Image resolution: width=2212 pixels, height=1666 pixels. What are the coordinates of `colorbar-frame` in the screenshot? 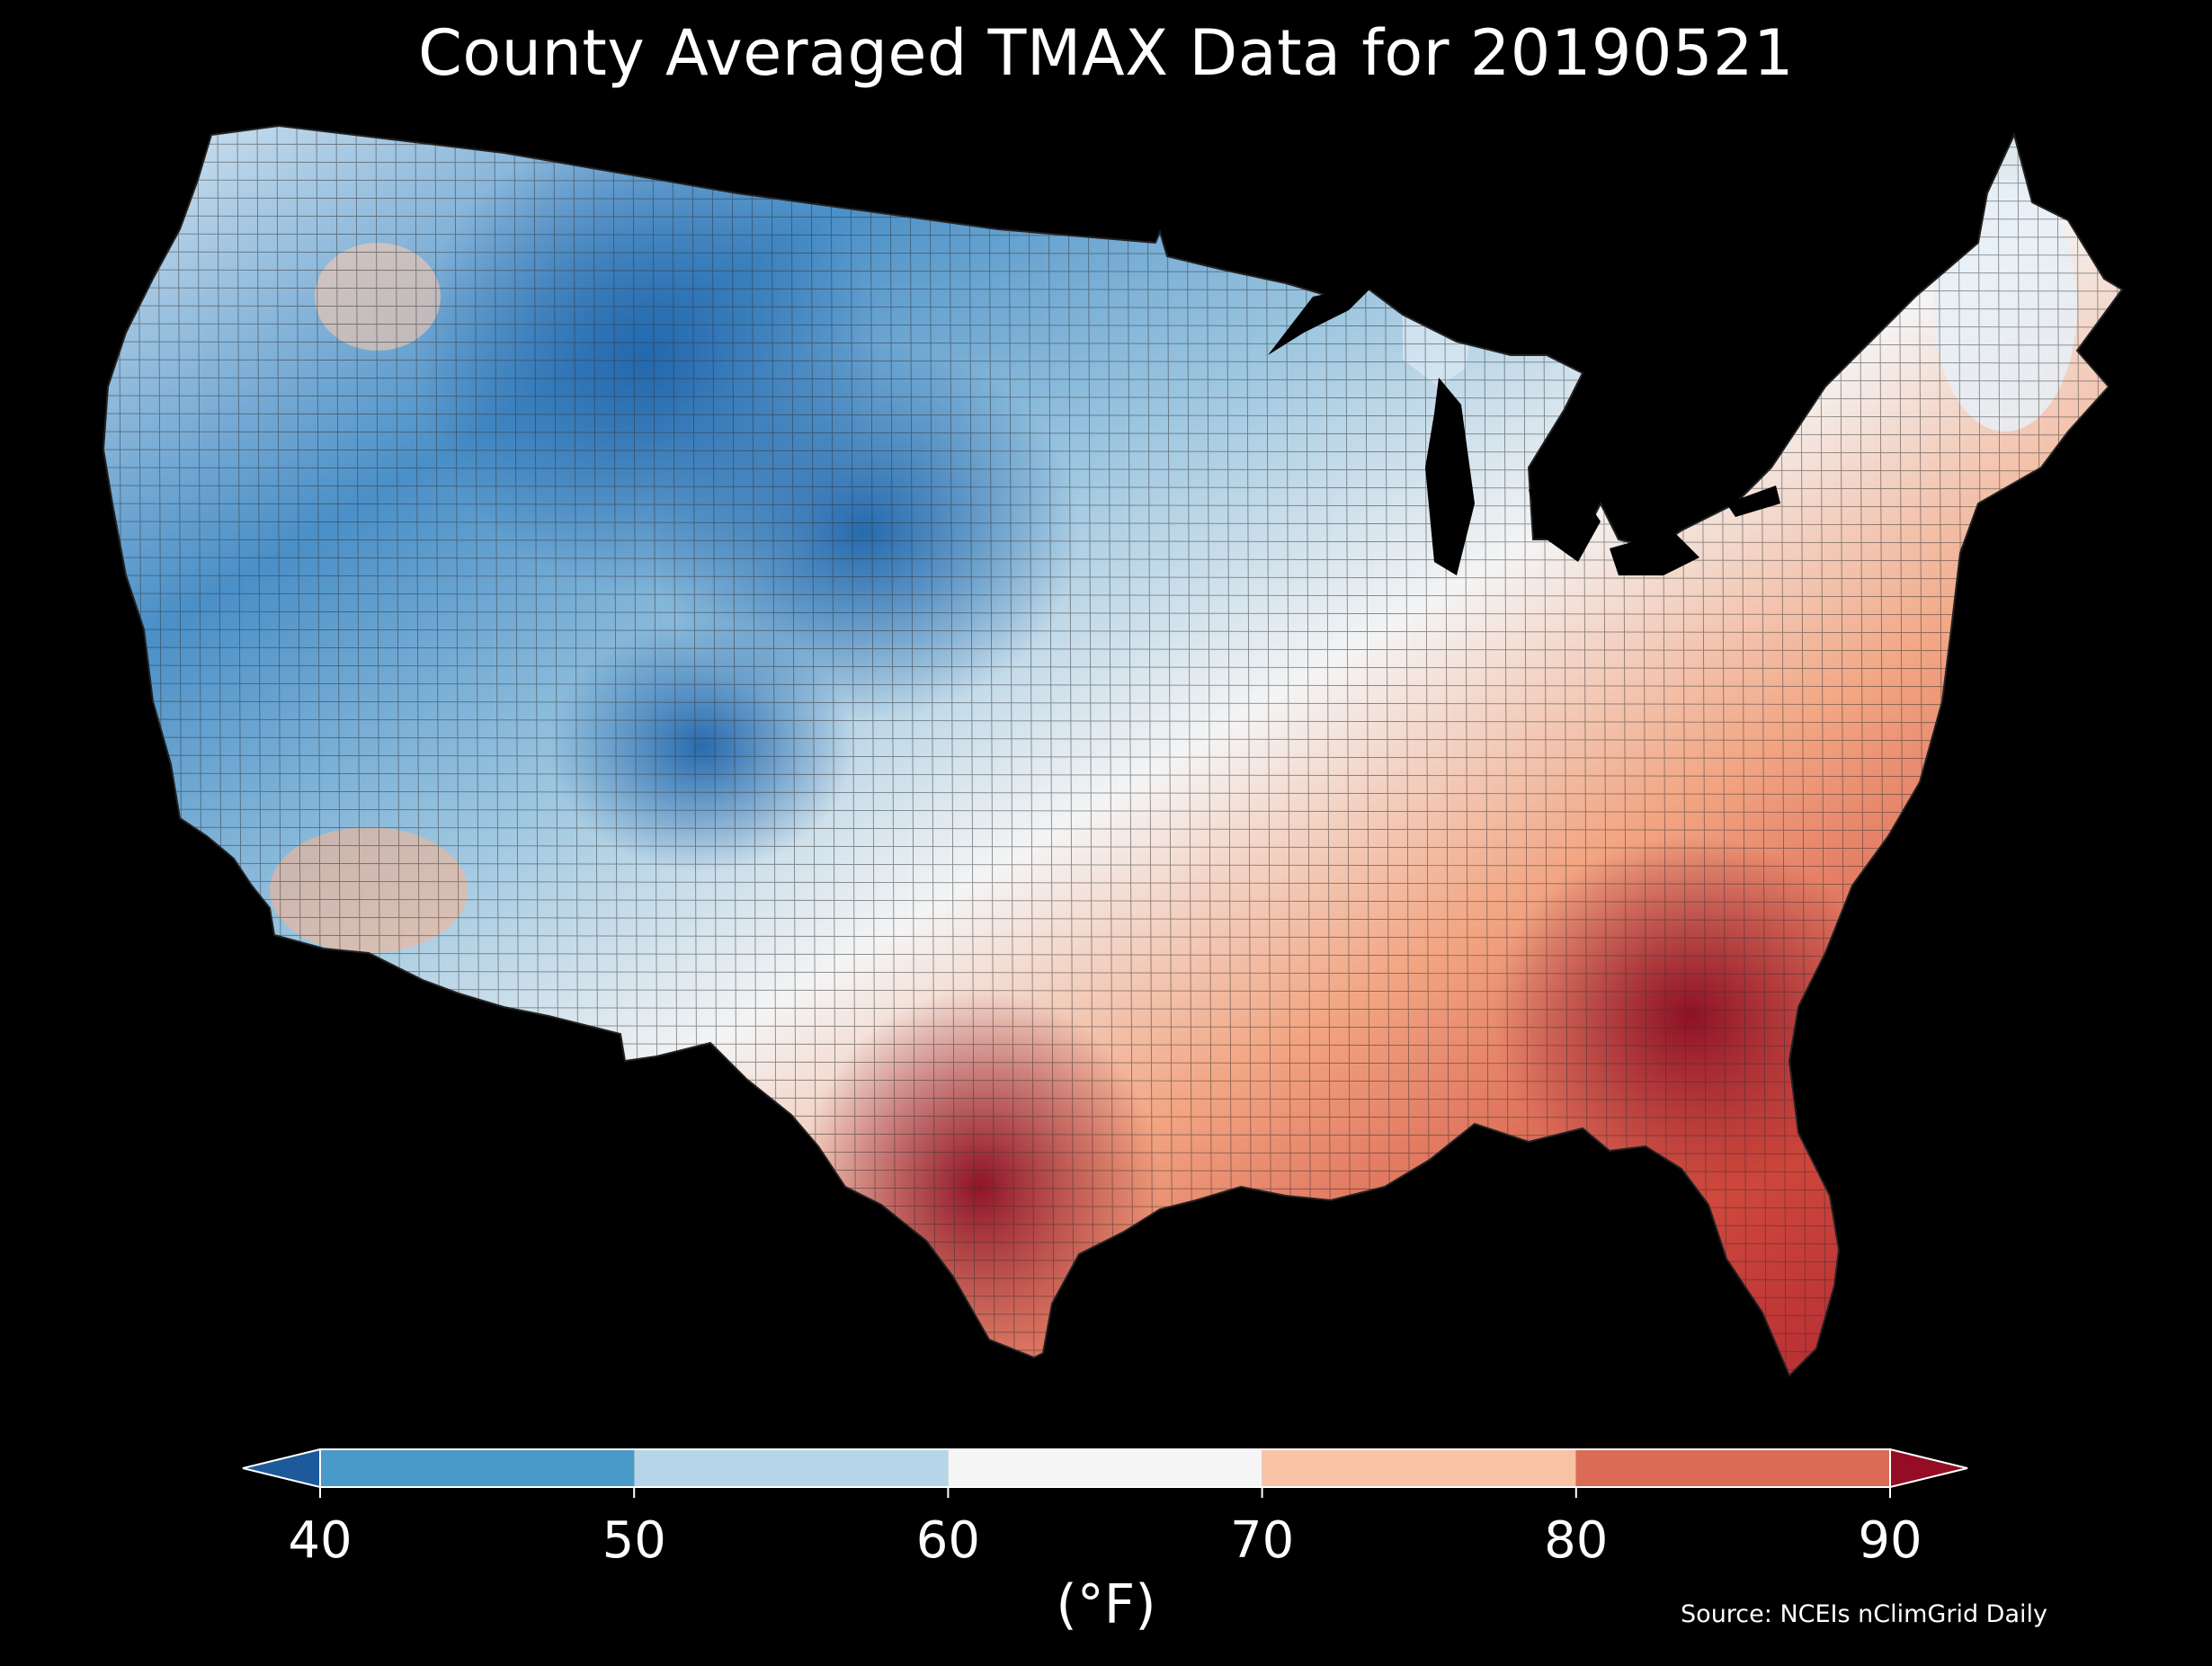 It's located at (1105, 1468).